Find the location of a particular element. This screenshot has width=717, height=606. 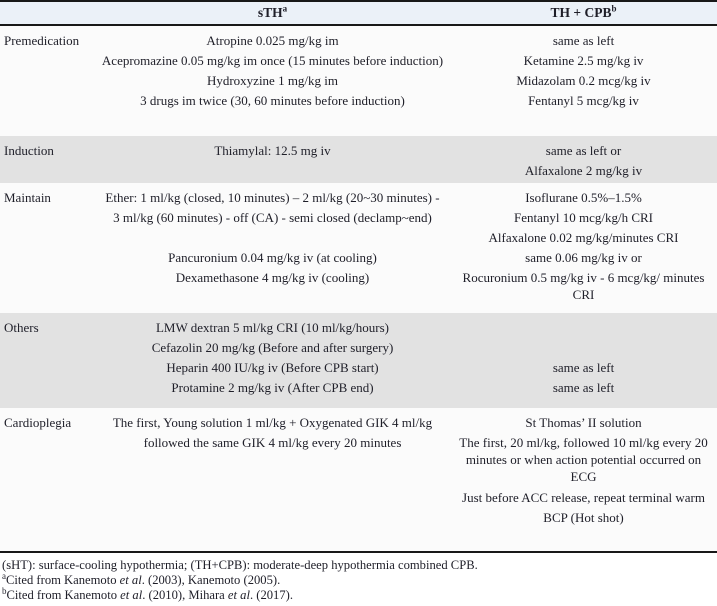

cell-line: same 0.06 mg/kg iv or is located at coordinates (583, 258).